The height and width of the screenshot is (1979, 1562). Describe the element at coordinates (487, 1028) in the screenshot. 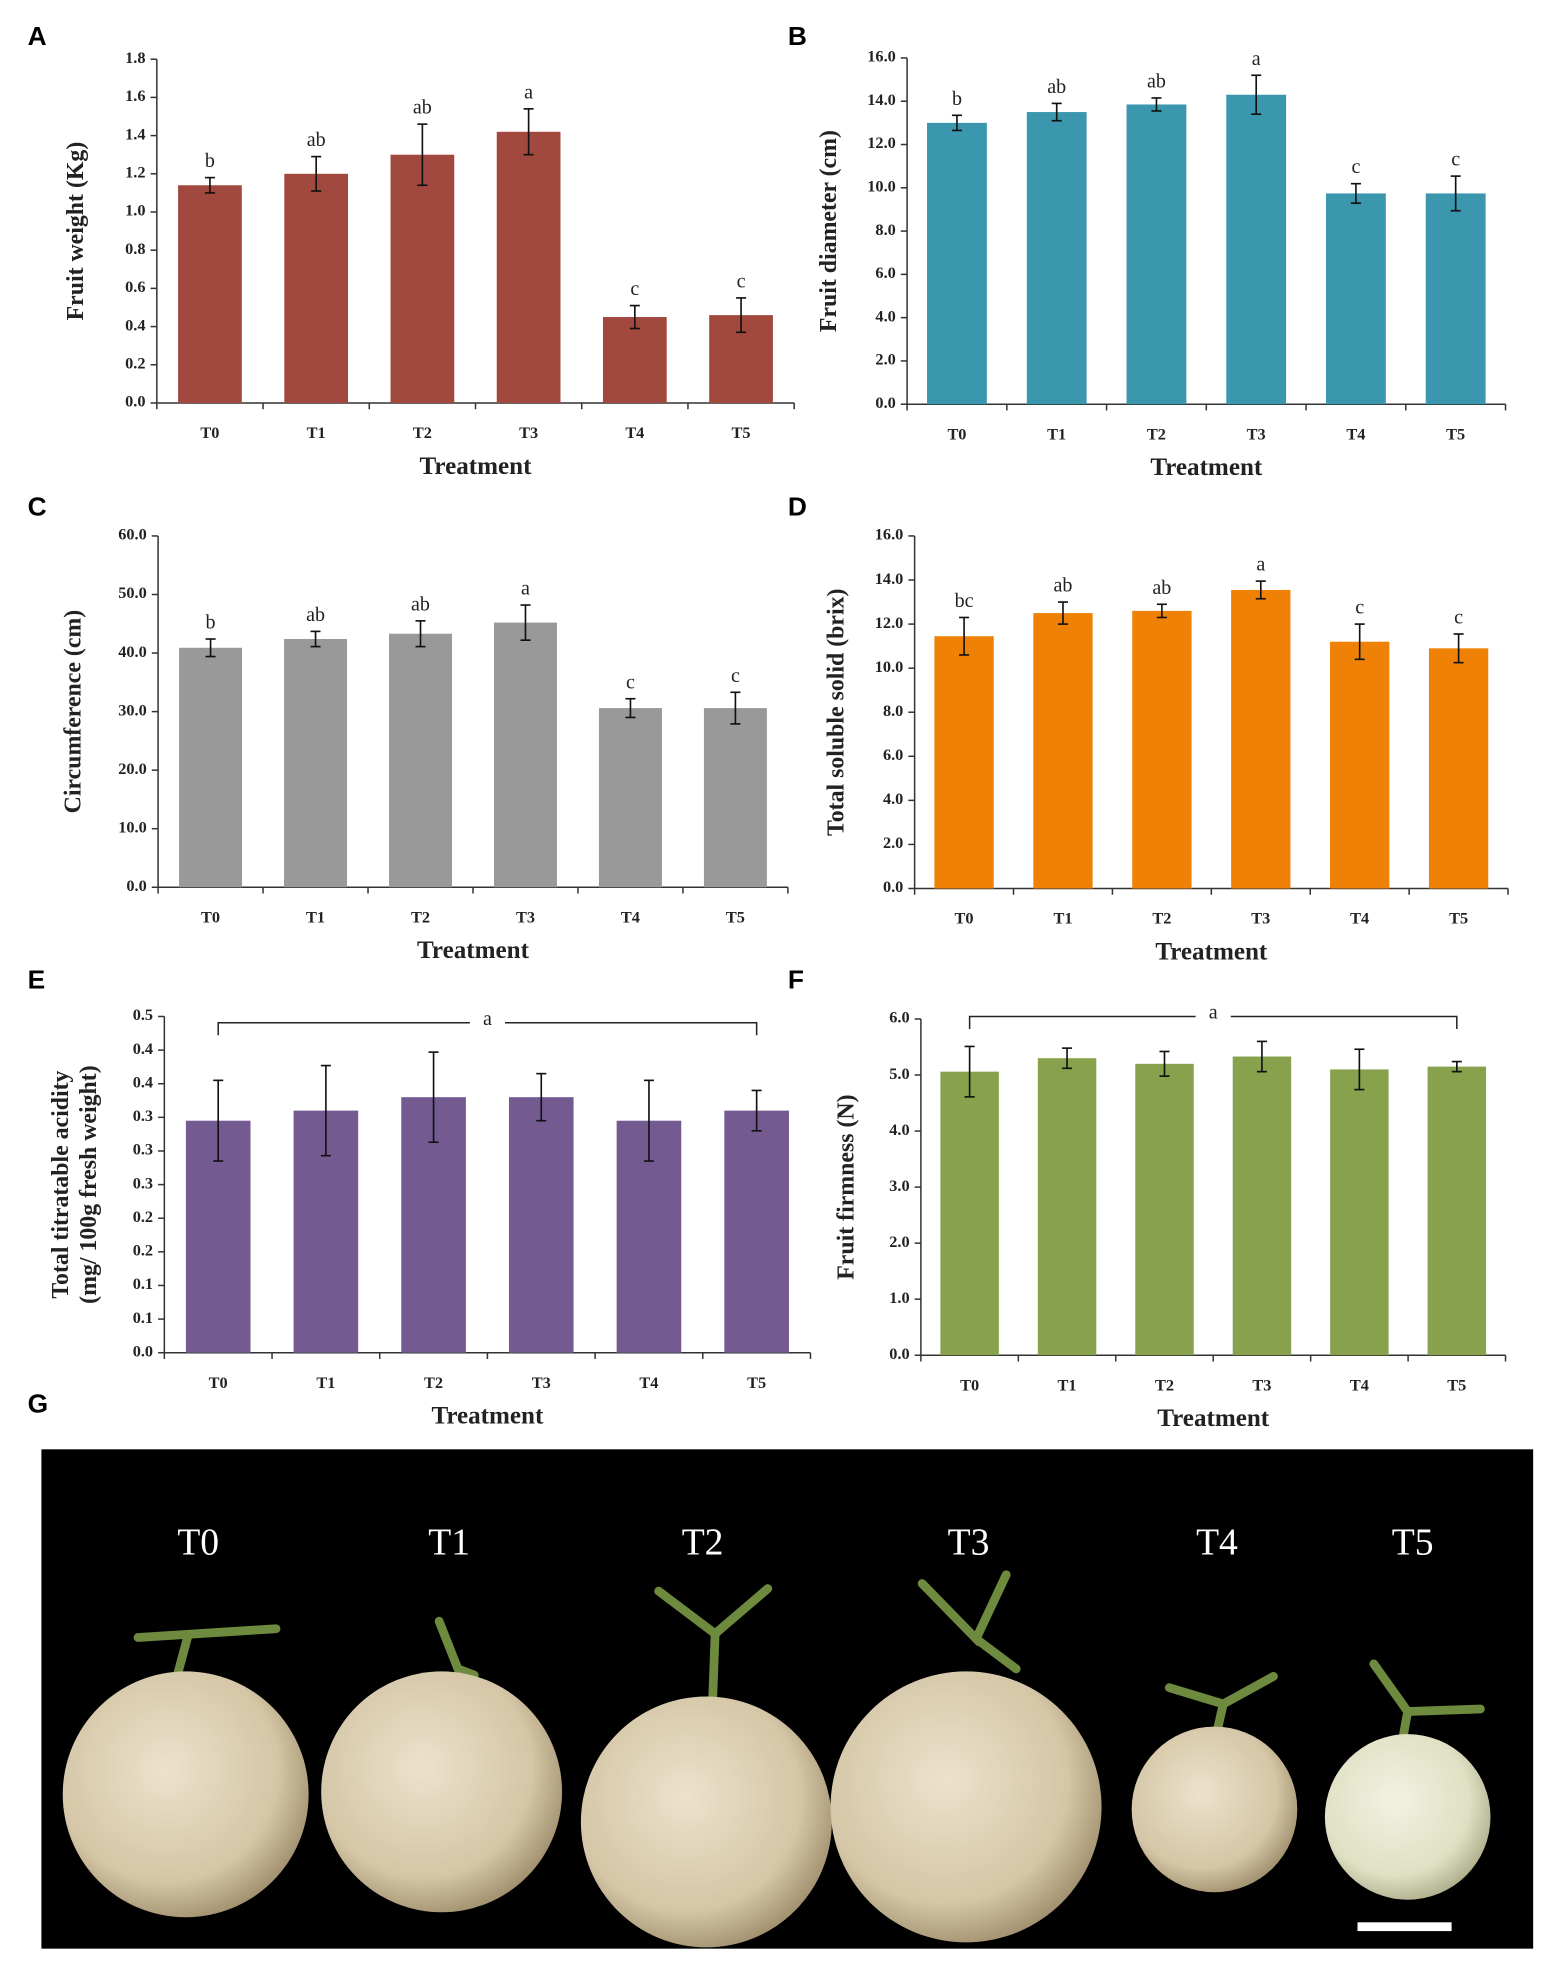

I see `bracket` at that location.